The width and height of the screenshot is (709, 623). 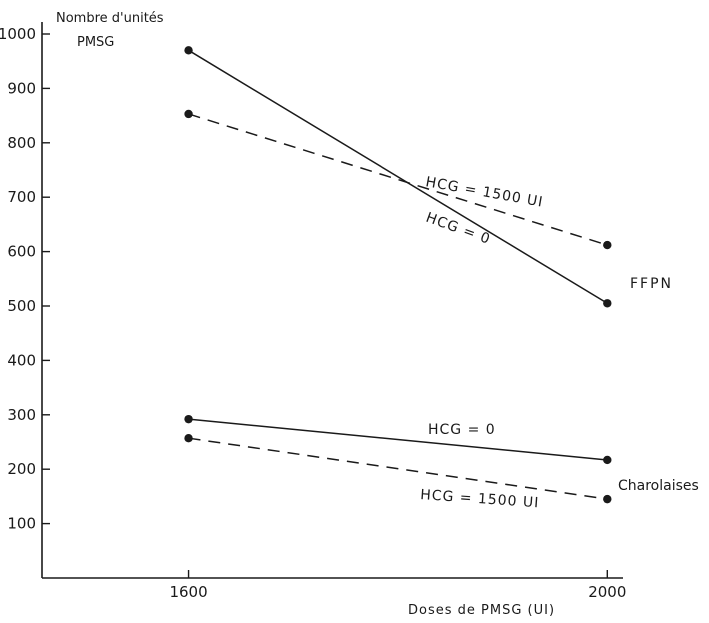 What do you see at coordinates (21, 469) in the screenshot?
I see `y-tick-label-200: 200` at bounding box center [21, 469].